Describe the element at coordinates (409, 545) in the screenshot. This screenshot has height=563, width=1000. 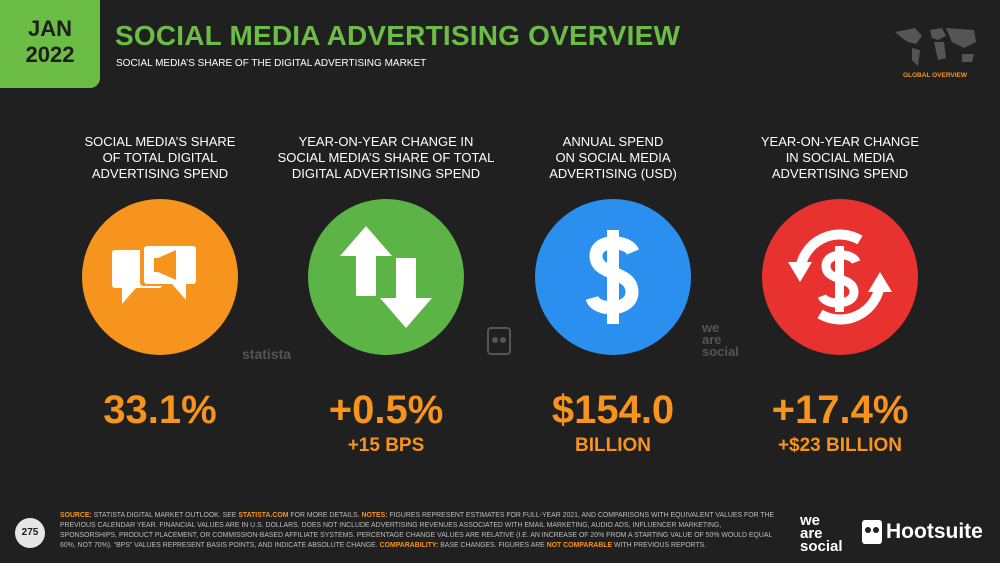
I see `comparability-label: COMPARABILITY:` at that location.